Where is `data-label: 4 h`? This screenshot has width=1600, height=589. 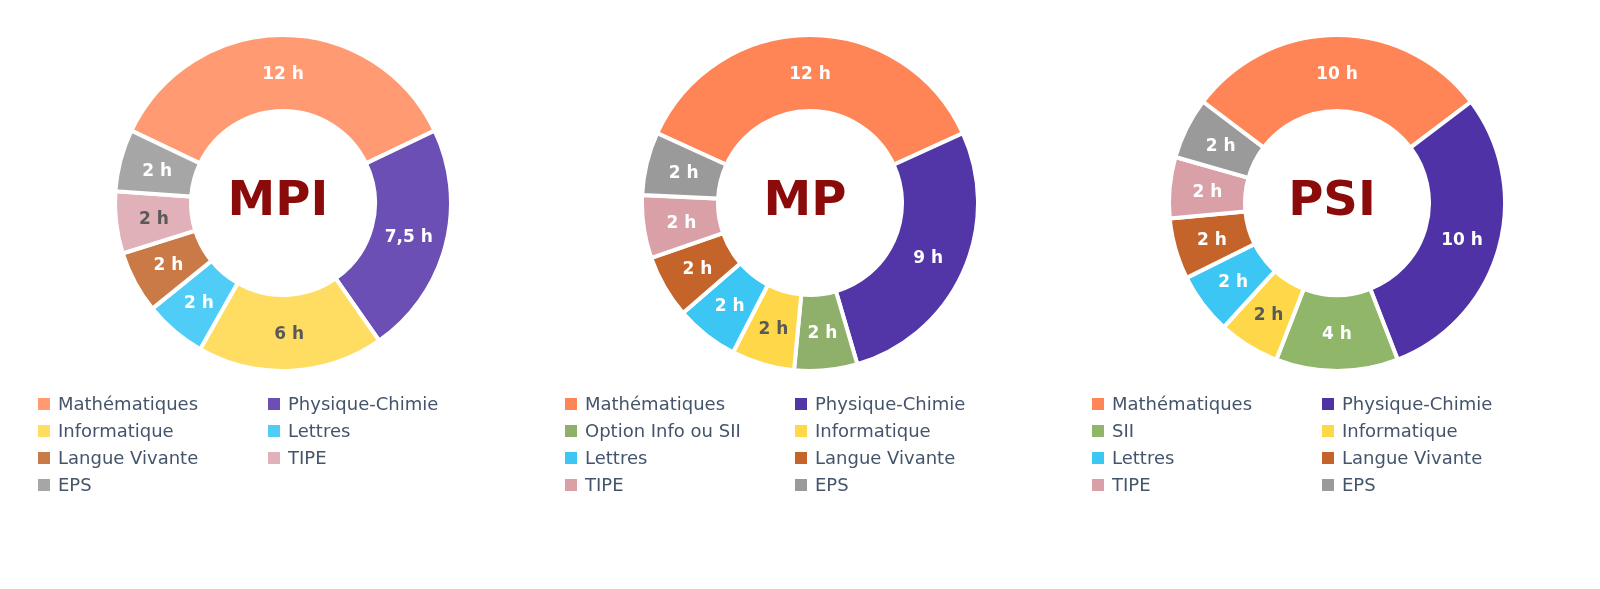 data-label: 4 h is located at coordinates (1337, 333).